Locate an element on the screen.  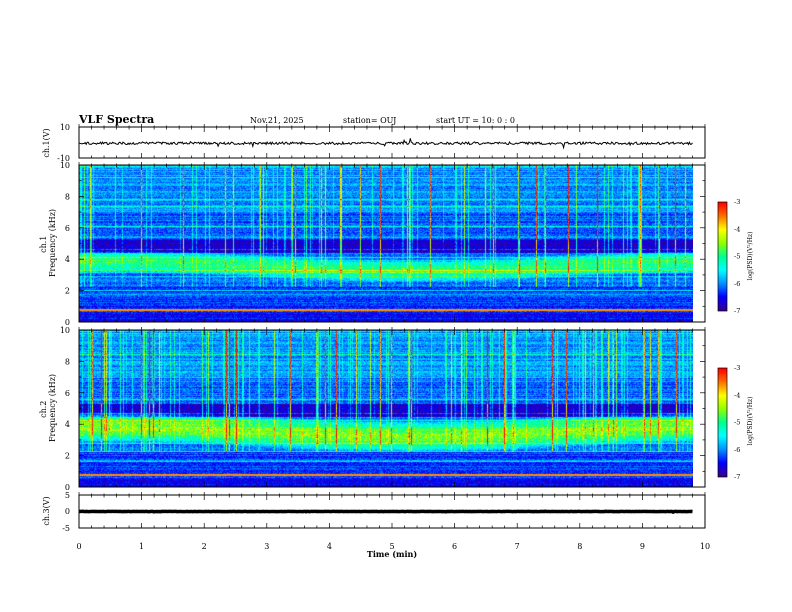
ch1-colorbar-tick-m4: -4 is located at coordinates (737, 229).